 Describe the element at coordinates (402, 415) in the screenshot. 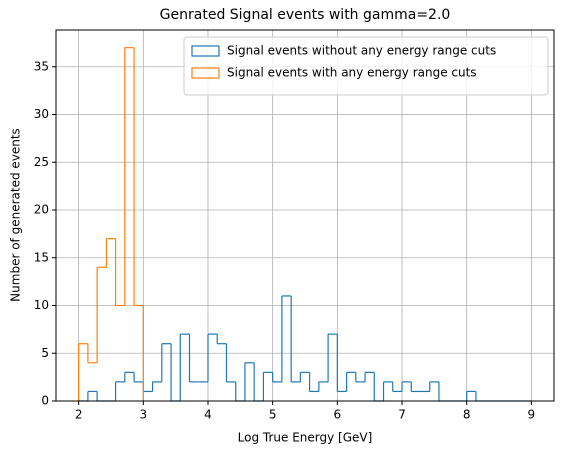

I see `x-tick-label: 7` at that location.